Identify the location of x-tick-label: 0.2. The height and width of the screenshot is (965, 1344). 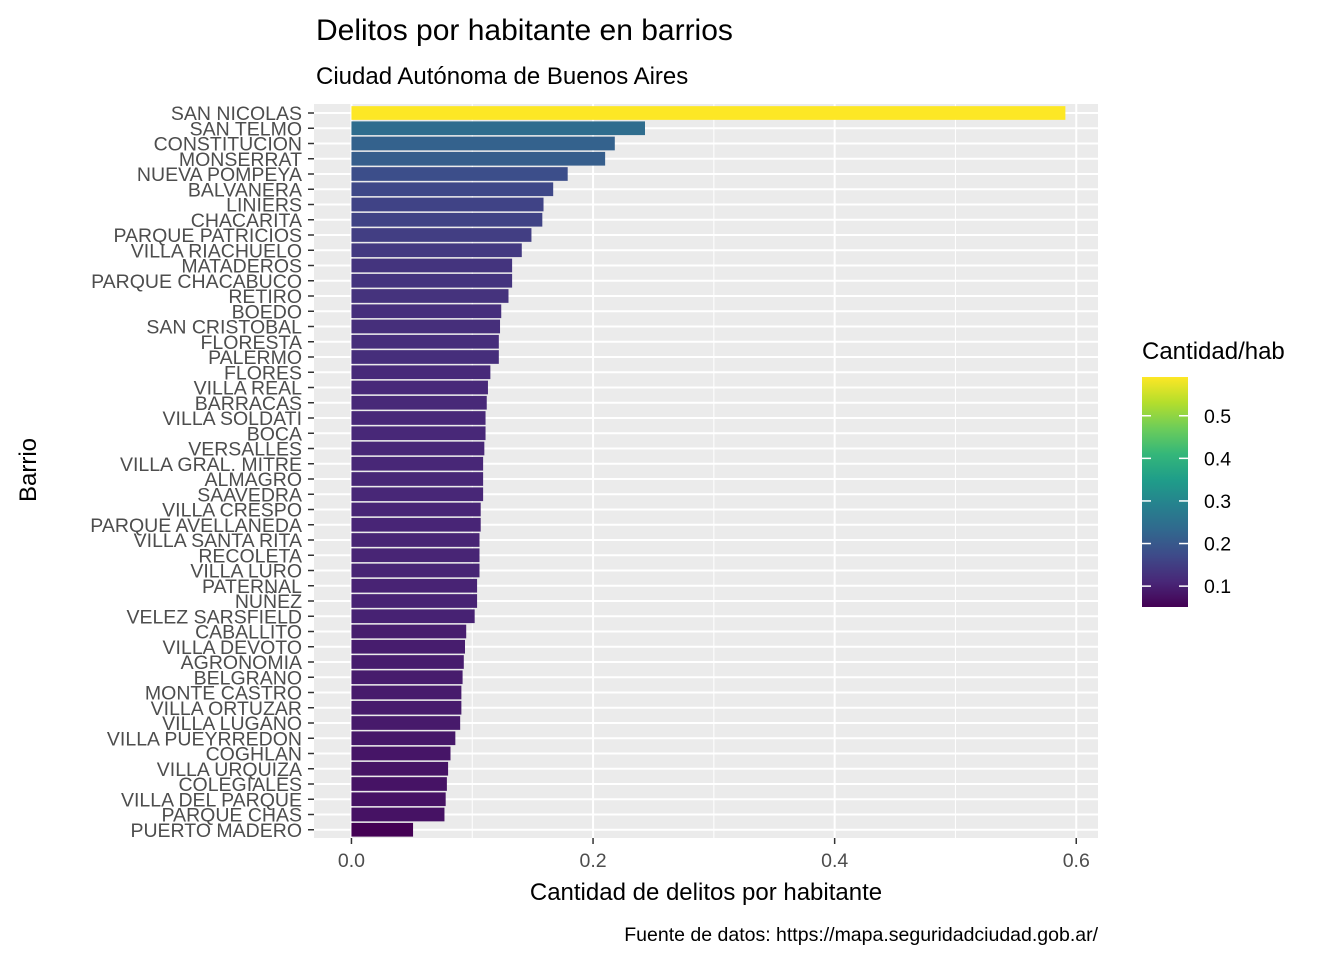
(592, 861).